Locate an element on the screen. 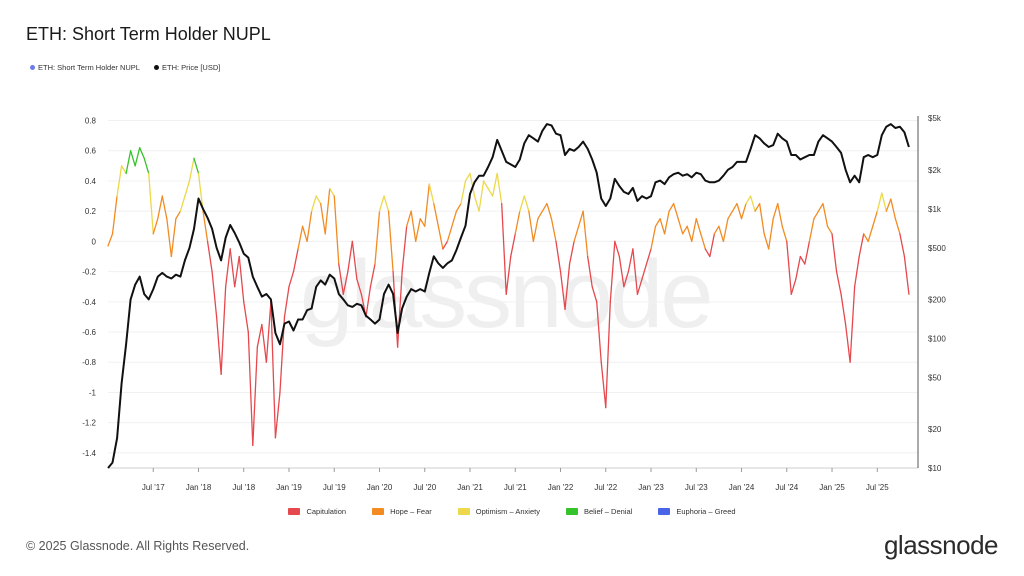  zone-legend-euphoria-greed: Euphoria – Greed is located at coordinates (697, 511).